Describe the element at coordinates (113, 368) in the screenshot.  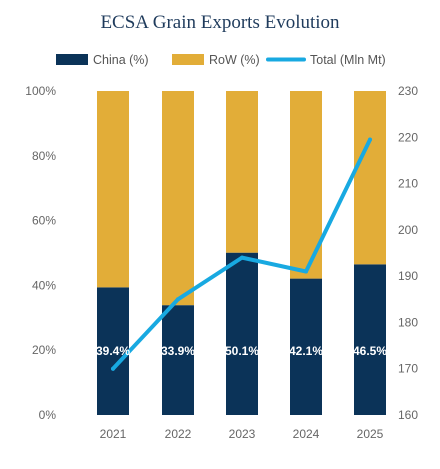
I see `total-point-2021` at that location.